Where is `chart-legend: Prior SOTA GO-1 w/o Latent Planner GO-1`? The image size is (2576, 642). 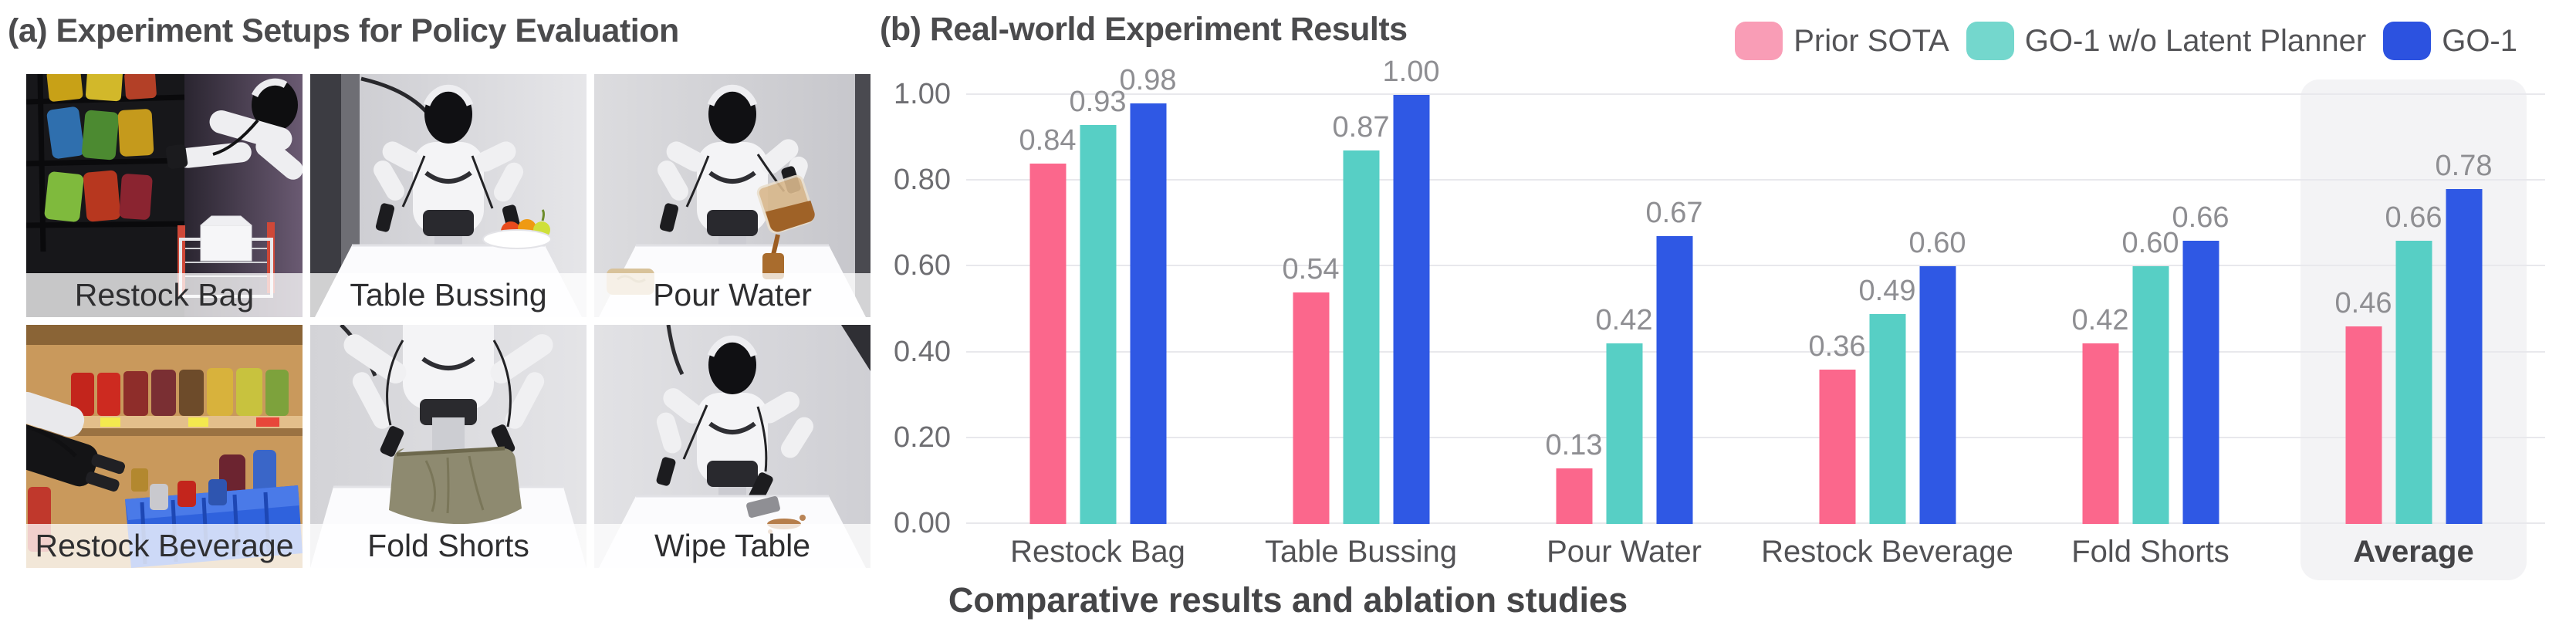 chart-legend: Prior SOTA GO-1 w/o Latent Planner GO-1 is located at coordinates (2126, 41).